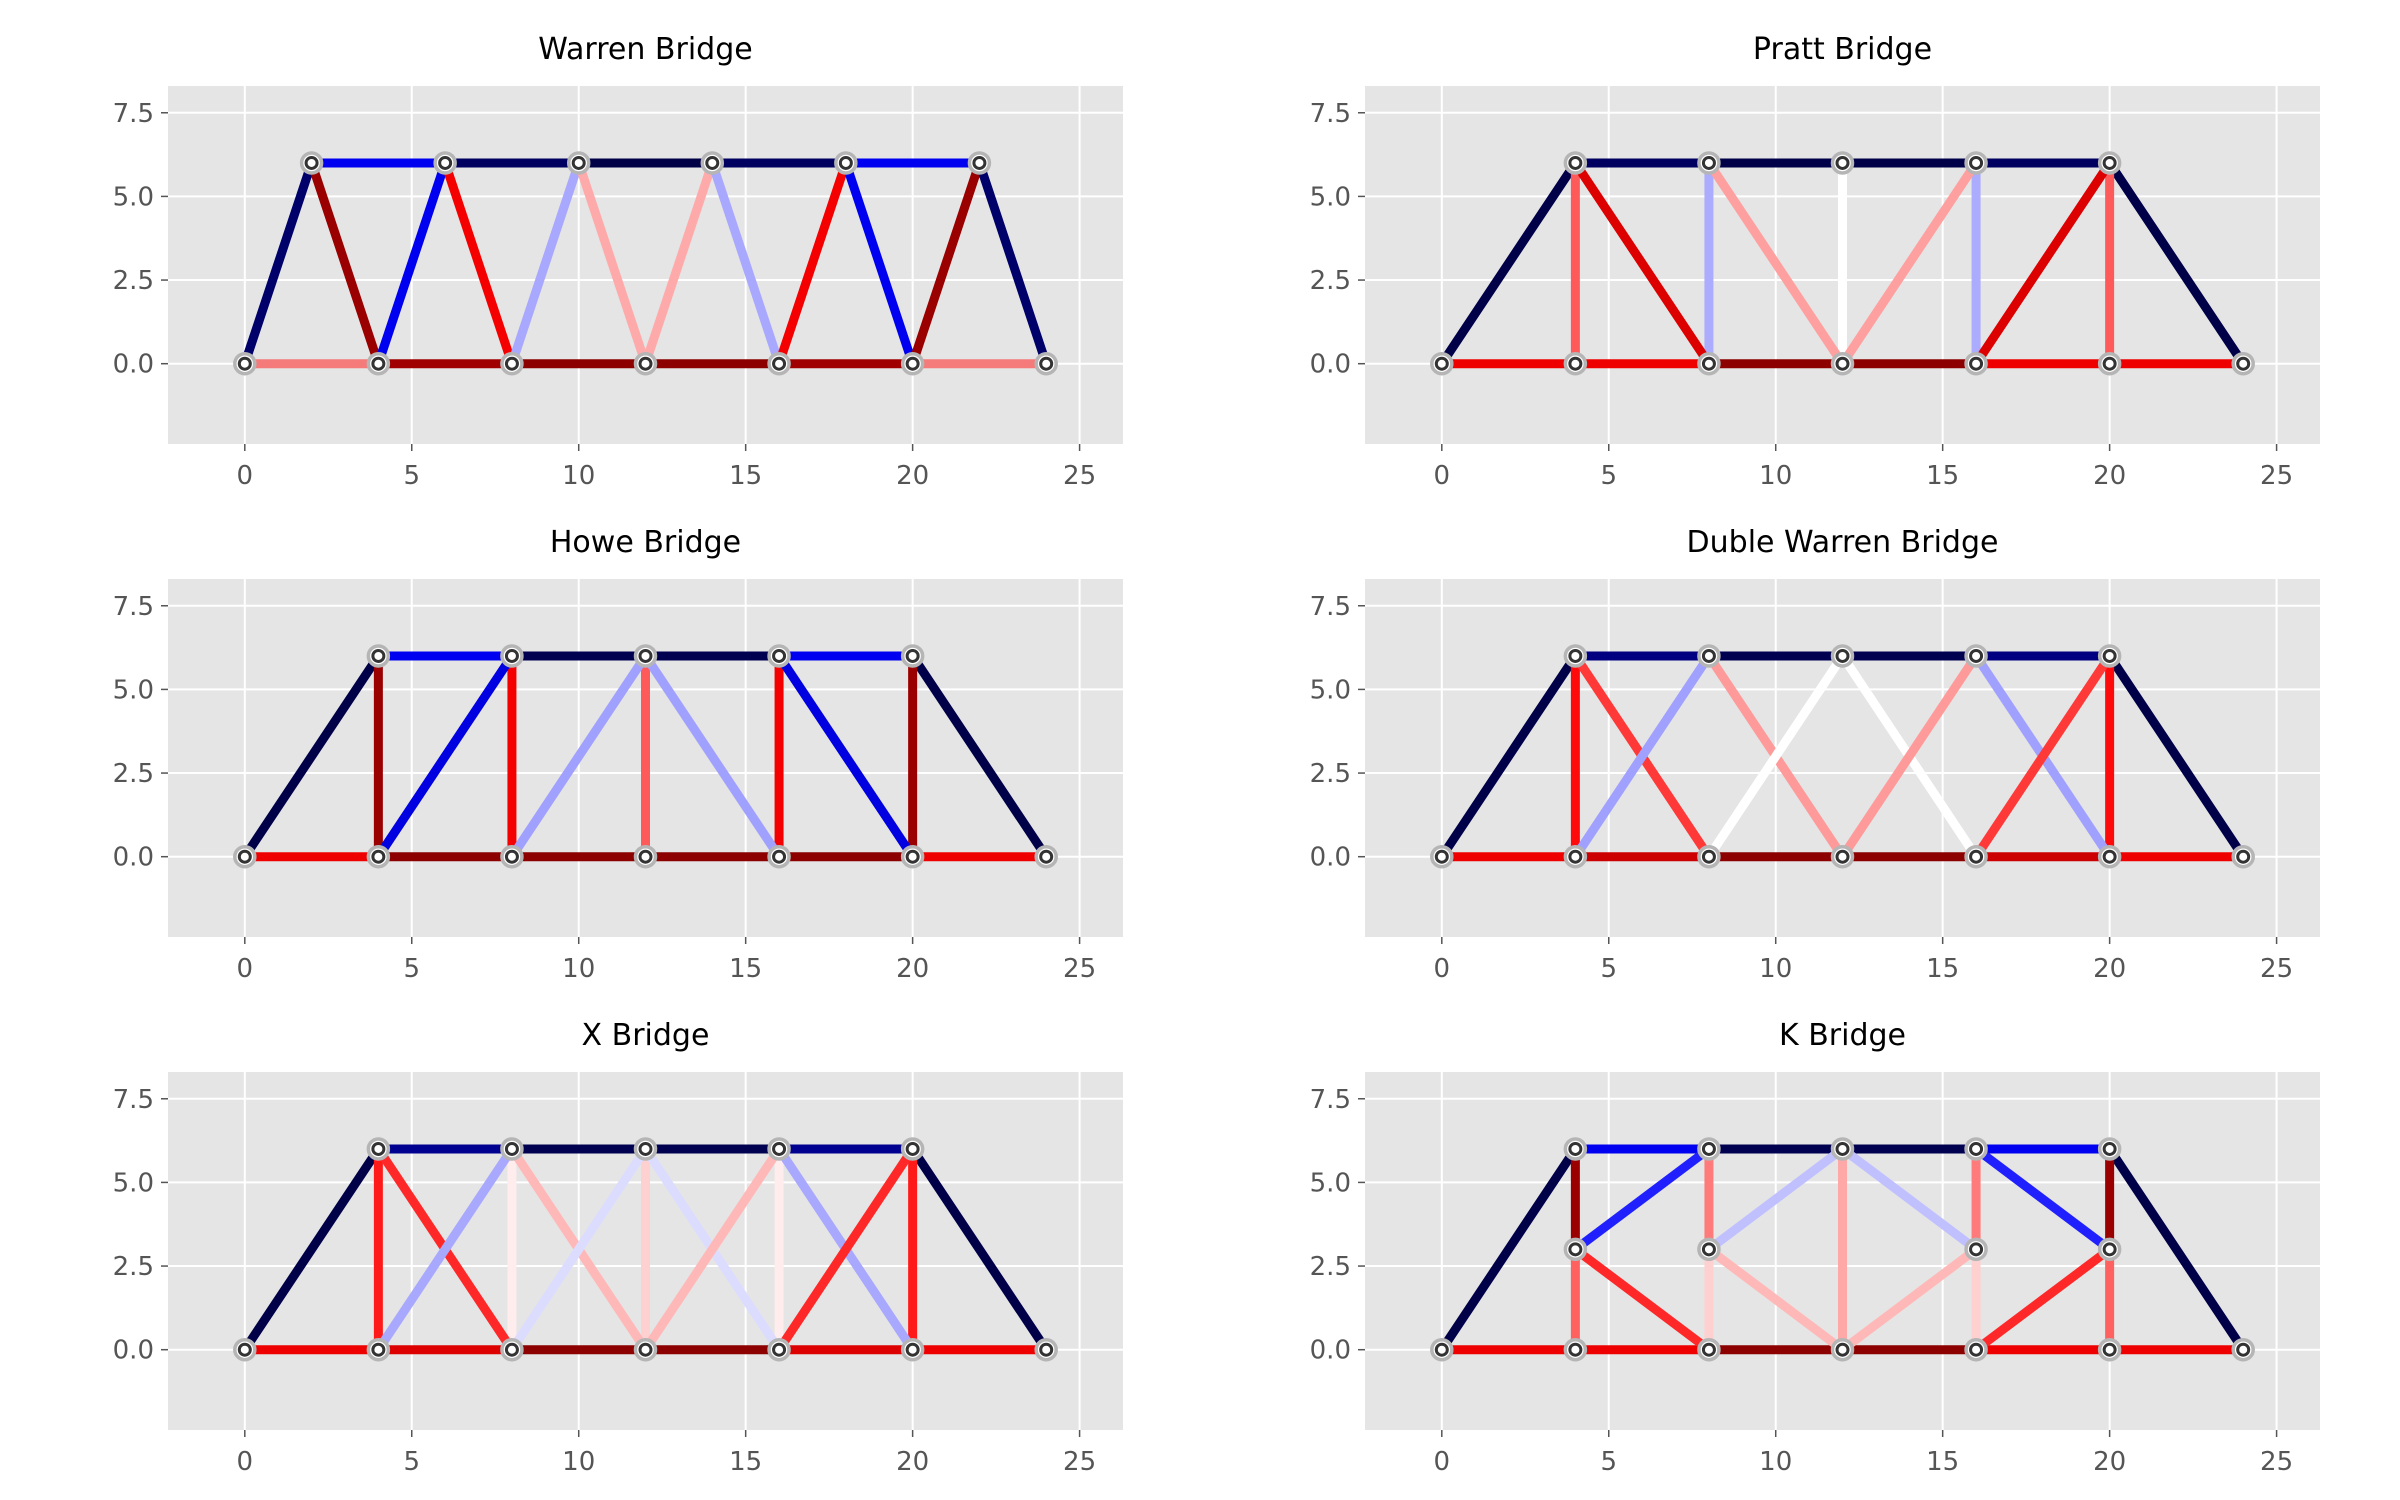  I want to click on truss-panel: 0 5 10 15 20 25 0.0 2.5 5.0 7.5 Warren Bridge, so click(618, 261).